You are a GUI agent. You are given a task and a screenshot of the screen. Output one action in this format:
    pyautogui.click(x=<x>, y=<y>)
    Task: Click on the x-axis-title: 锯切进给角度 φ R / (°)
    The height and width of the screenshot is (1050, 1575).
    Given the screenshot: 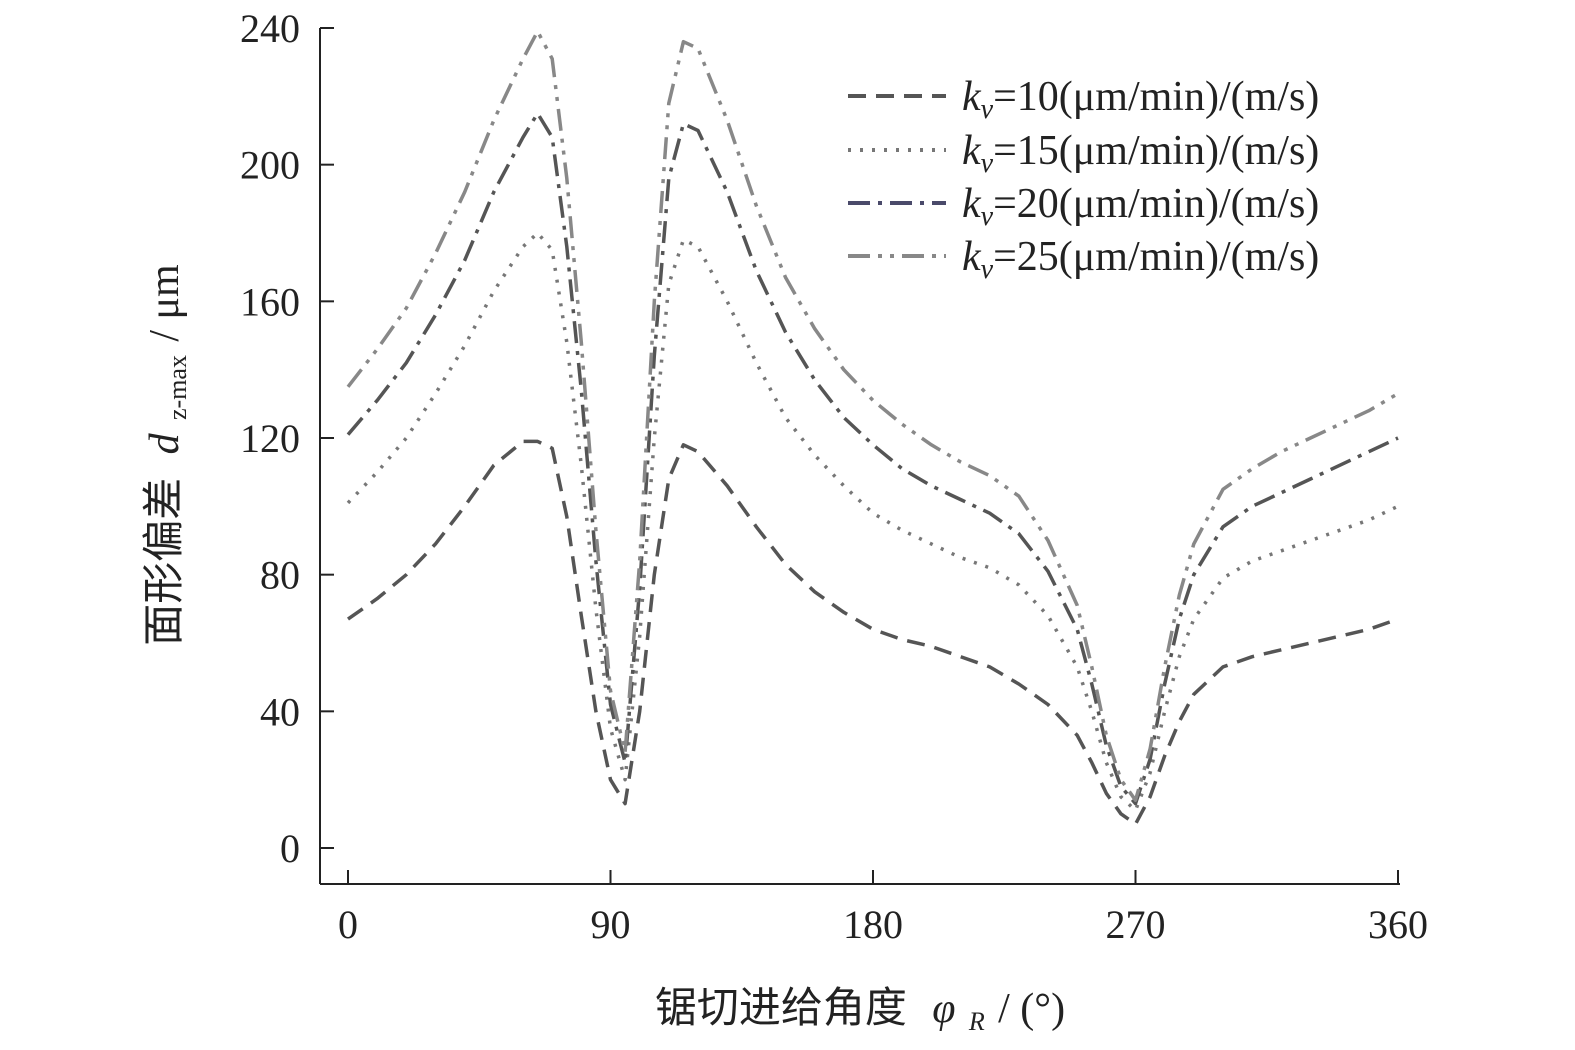 What is the action you would take?
    pyautogui.click(x=860, y=1011)
    